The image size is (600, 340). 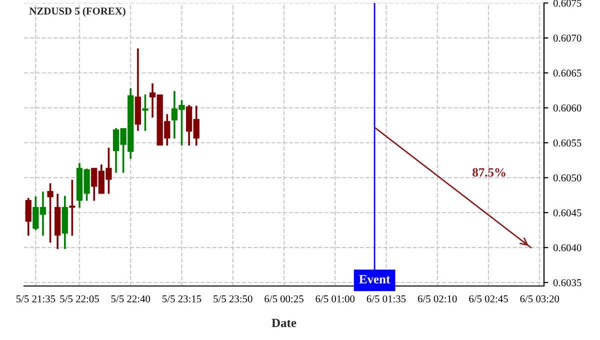 What do you see at coordinates (386, 298) in the screenshot?
I see `x-tick-label: 6/5 01:35` at bounding box center [386, 298].